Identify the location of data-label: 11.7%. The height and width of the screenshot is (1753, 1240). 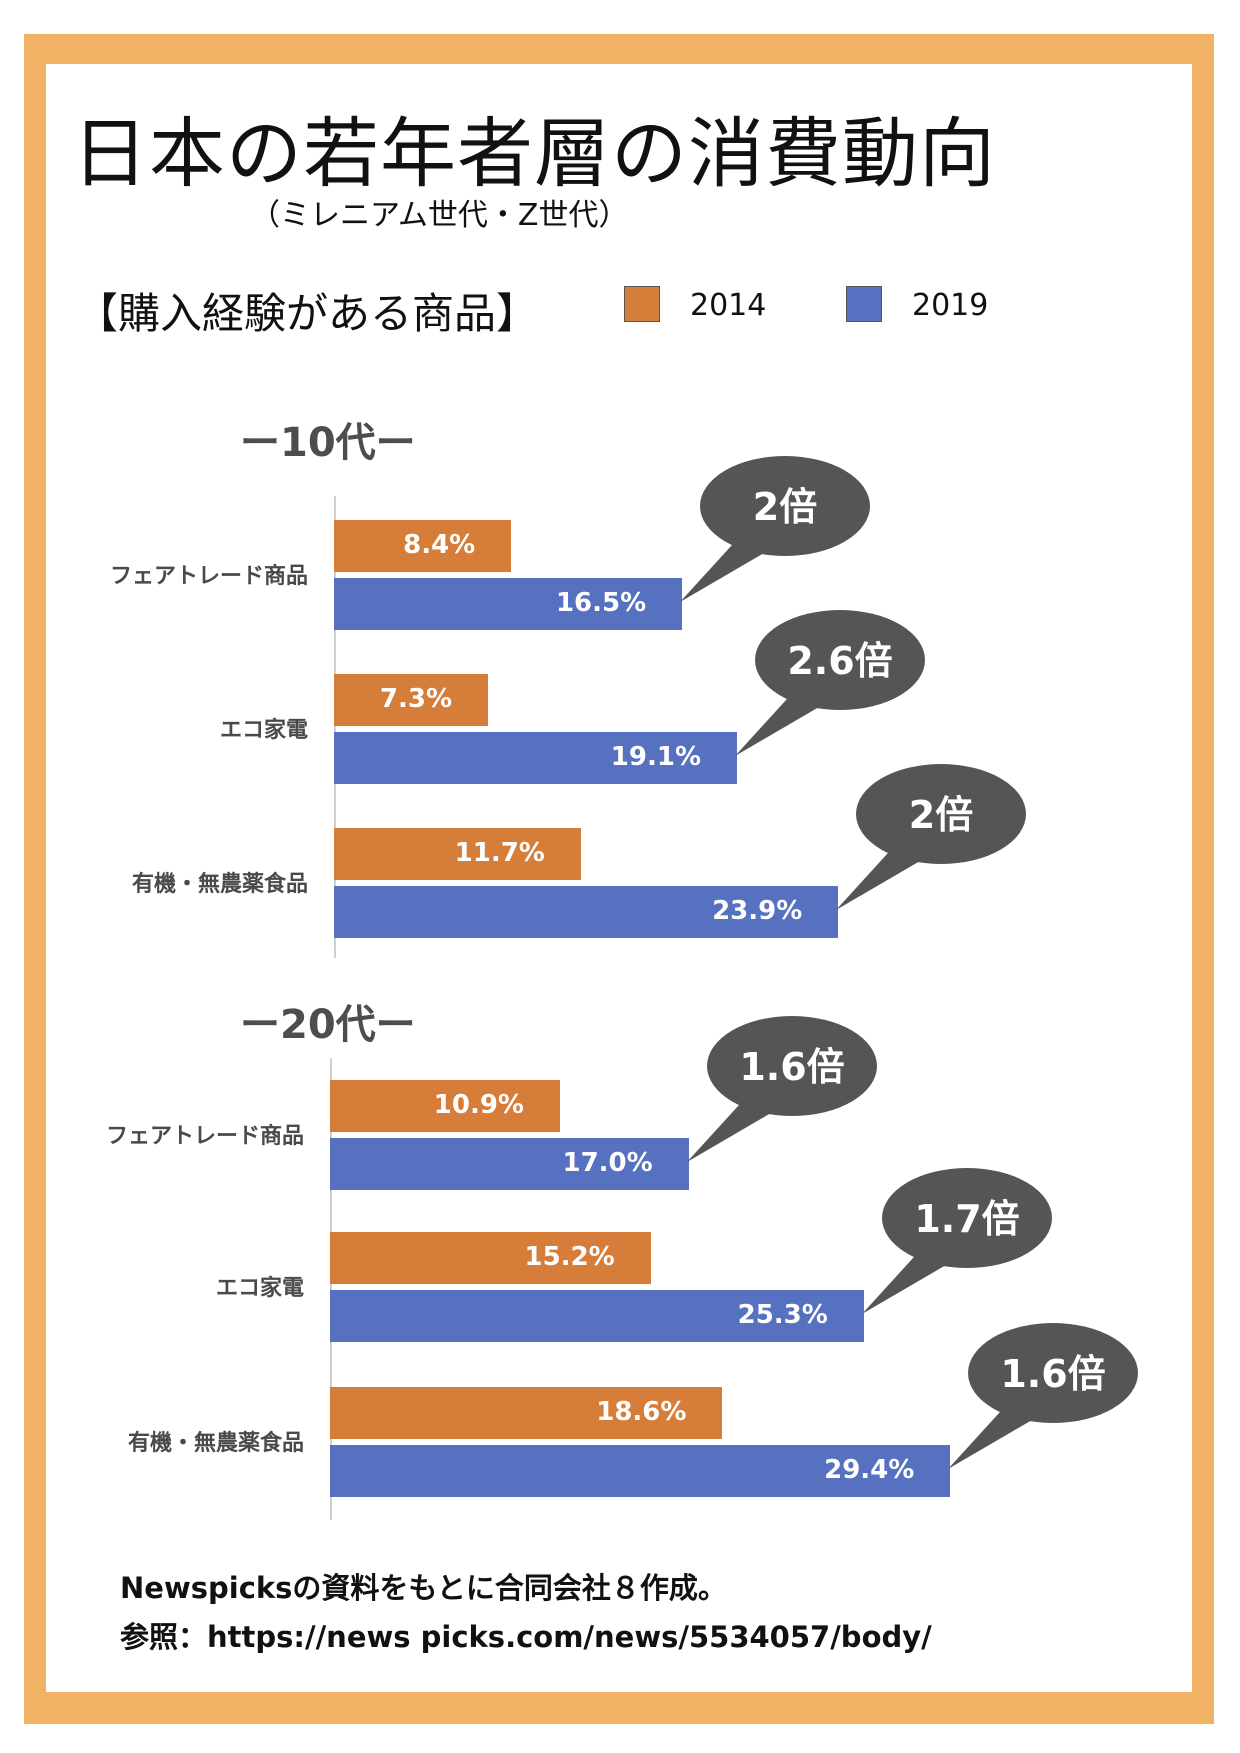
(499, 853).